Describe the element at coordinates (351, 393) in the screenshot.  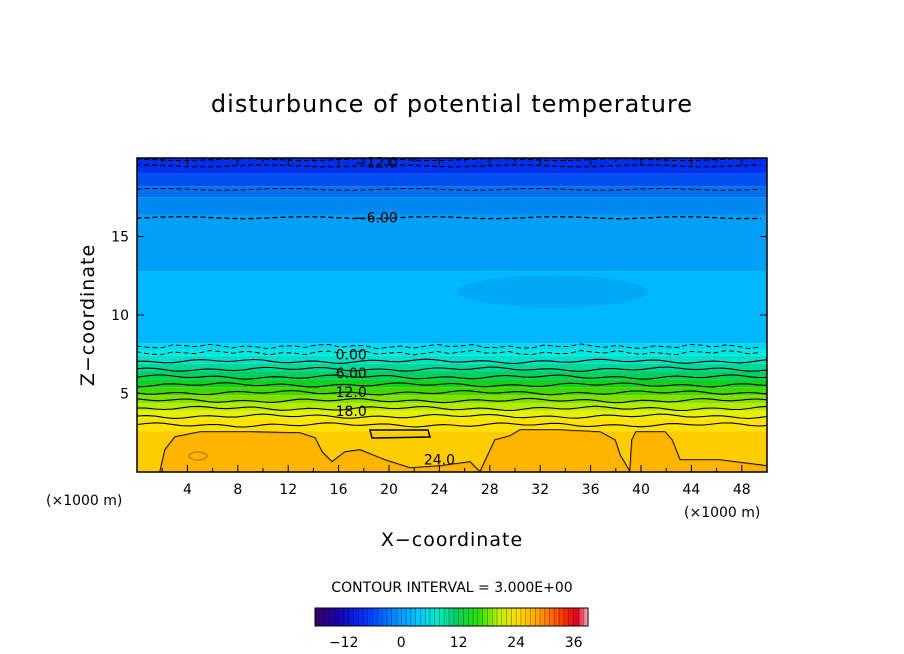
I see `contour-label: 12.0` at that location.